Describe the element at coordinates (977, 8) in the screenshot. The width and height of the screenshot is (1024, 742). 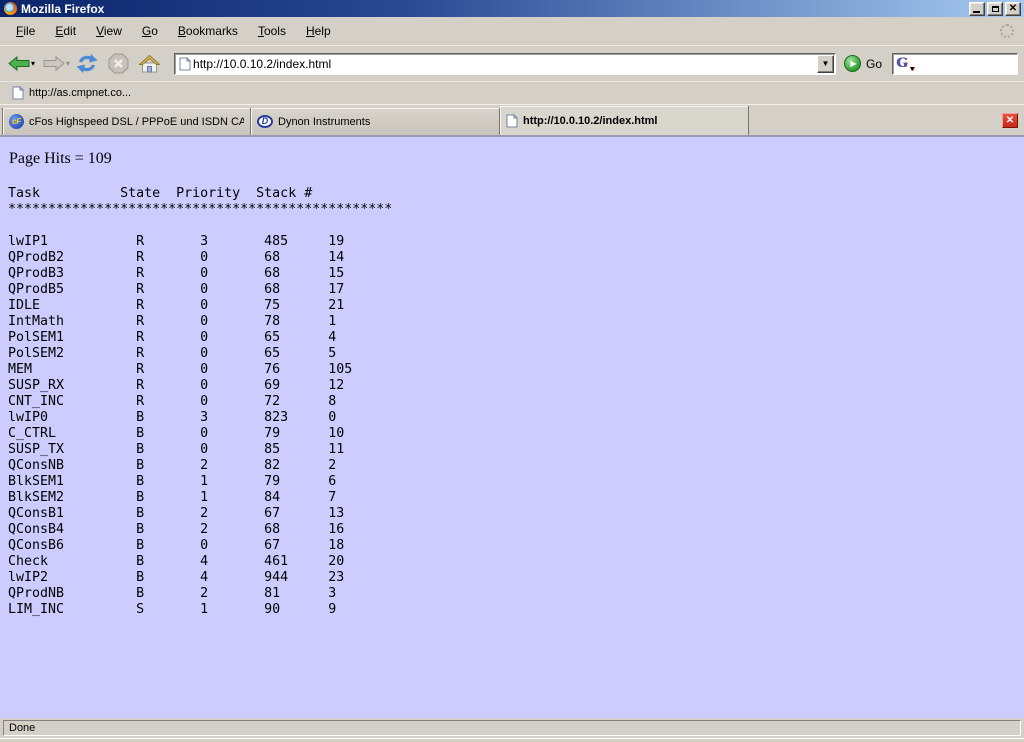
I see `minimize-button` at that location.